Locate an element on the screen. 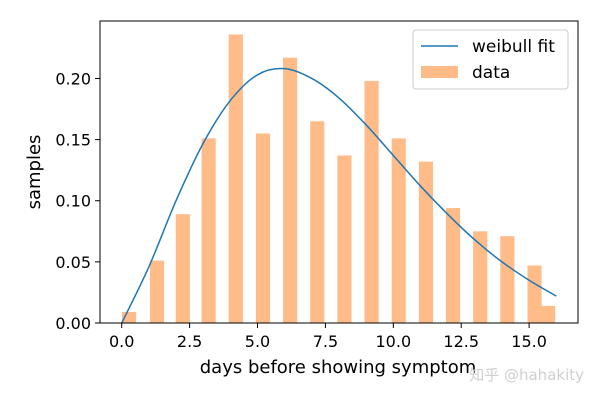 Image resolution: width=600 pixels, height=400 pixels. x-axis: 0.0 2.5 5.0 7.5 10.0 12.5 15.0 is located at coordinates (328, 337).